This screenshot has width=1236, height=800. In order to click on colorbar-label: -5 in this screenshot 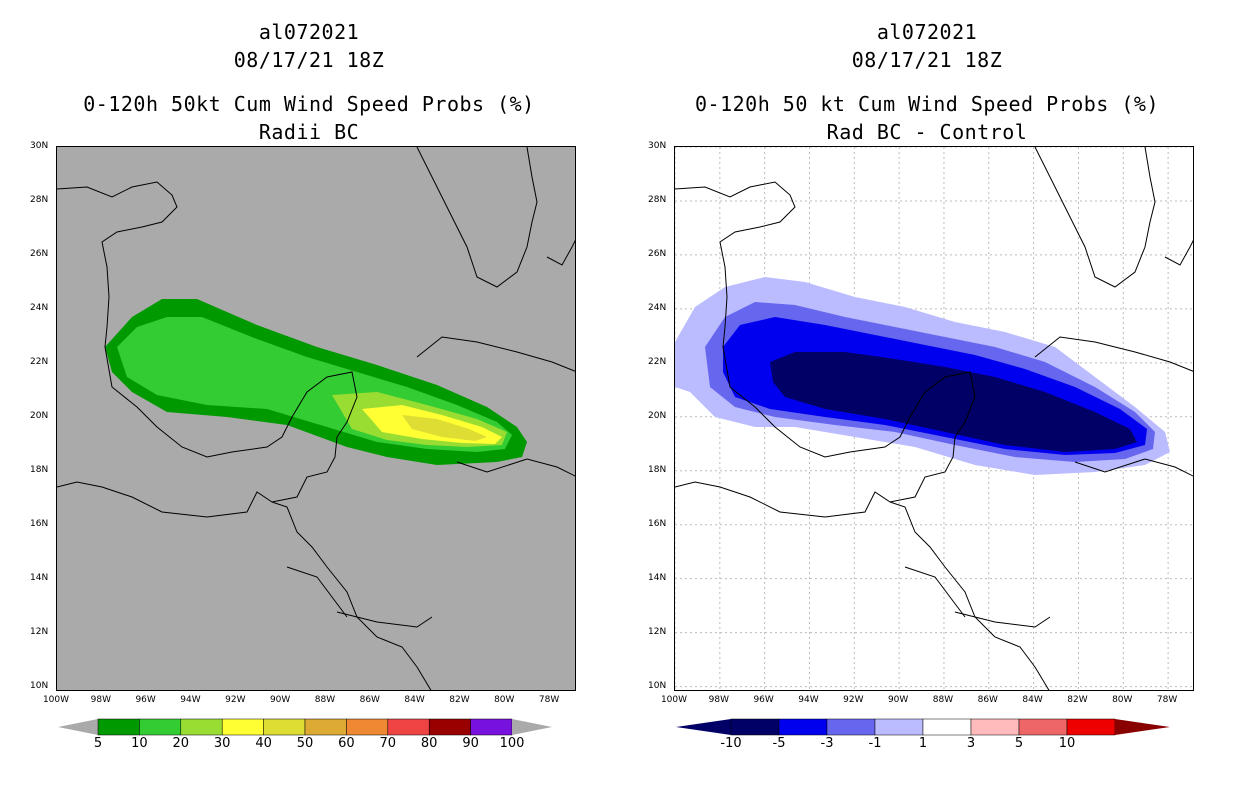, I will do `click(779, 743)`.